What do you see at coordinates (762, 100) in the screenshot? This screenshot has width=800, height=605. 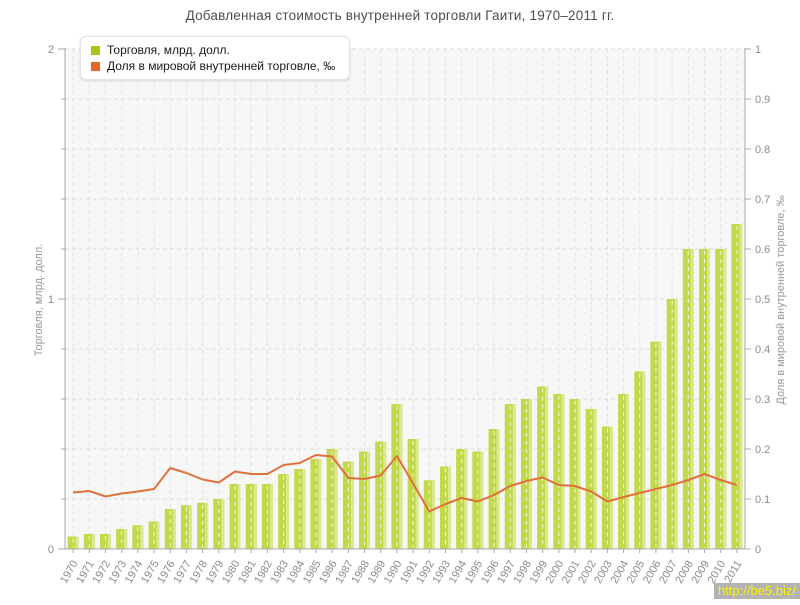 I see `right-axis-tick-label: 0.9` at bounding box center [762, 100].